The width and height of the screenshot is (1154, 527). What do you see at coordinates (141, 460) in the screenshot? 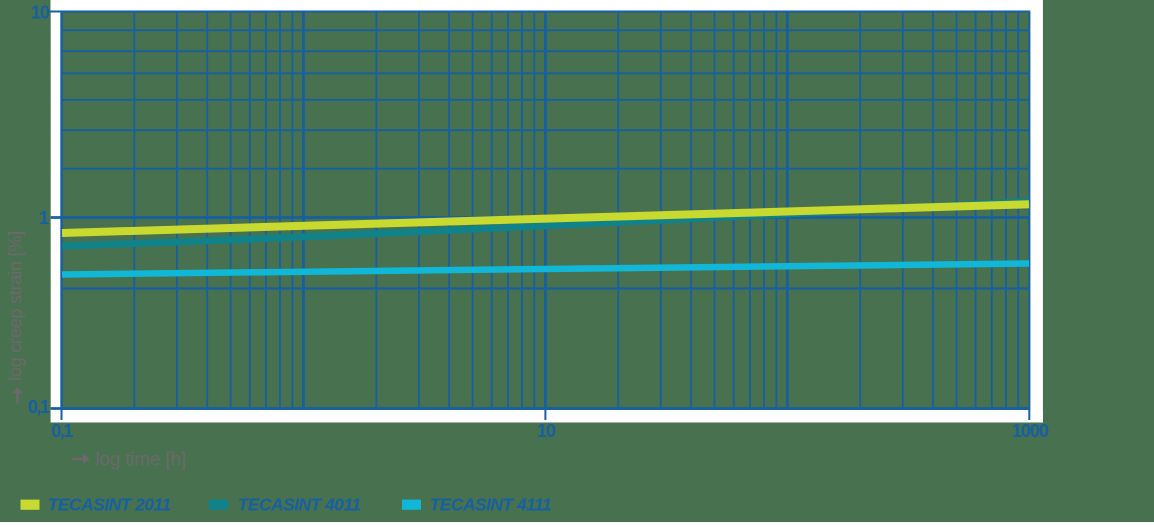
I see `svg-text: log time [h]` at bounding box center [141, 460].